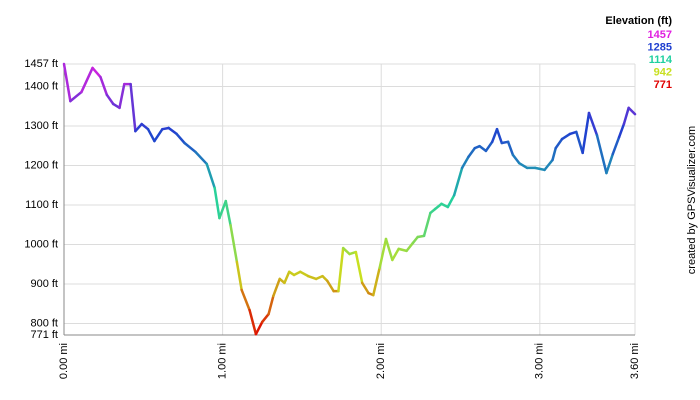  I want to click on credit: created by GPSVisualizer.com, so click(692, 200).